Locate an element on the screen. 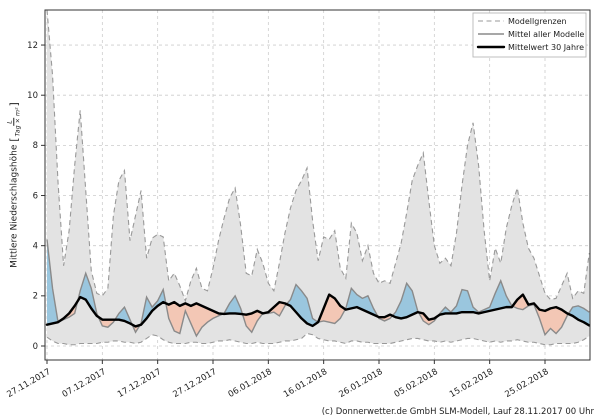  unit-fraction: L Tag × m² is located at coordinates (14, 122).